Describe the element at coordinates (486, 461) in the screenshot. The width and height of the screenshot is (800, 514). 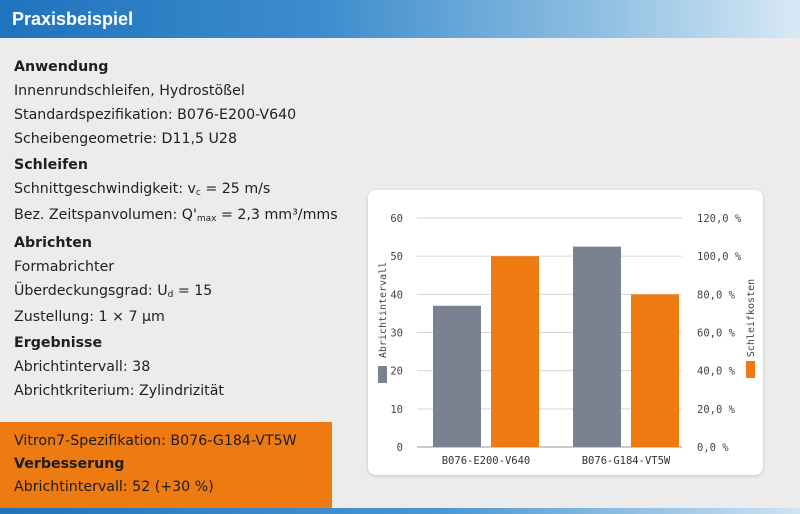
I see `x-category-label: B076-E200-V640` at that location.